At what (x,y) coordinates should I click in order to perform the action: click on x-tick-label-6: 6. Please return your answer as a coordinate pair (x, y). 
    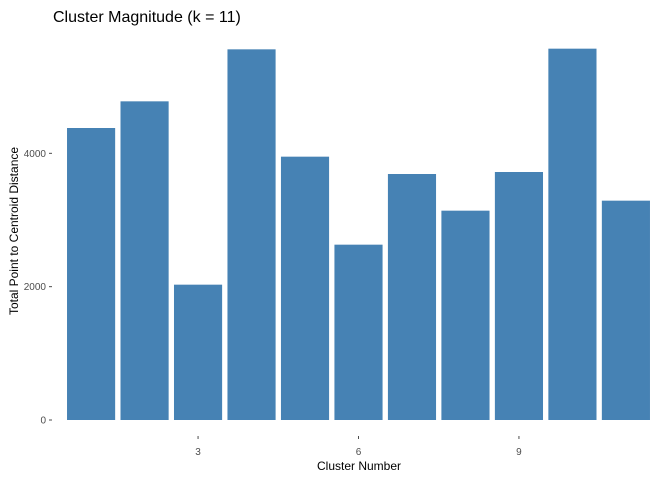
    Looking at the image, I should click on (359, 452).